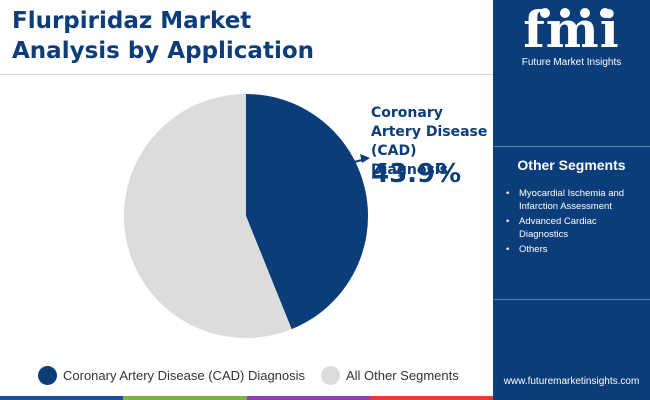 The height and width of the screenshot is (400, 650). I want to click on brand-bar-red, so click(431, 398).